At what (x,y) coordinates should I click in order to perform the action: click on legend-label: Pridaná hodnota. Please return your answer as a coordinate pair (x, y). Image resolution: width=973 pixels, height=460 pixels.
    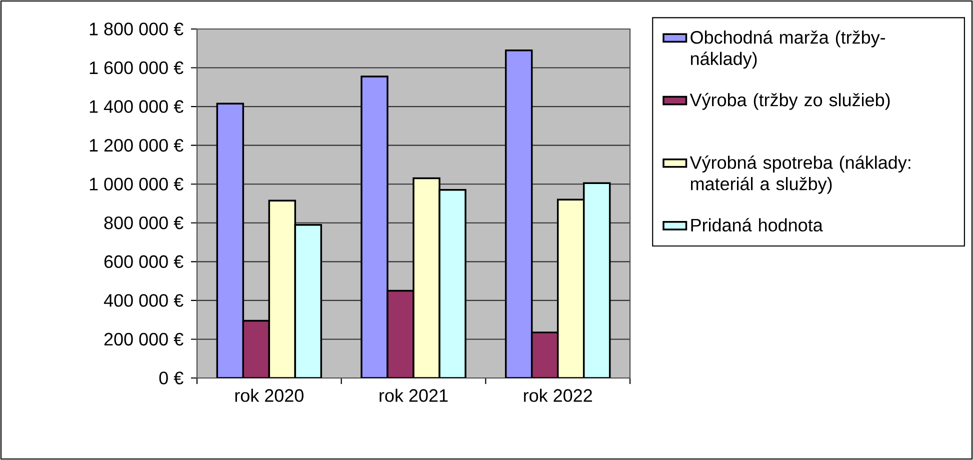
    Looking at the image, I should click on (757, 225).